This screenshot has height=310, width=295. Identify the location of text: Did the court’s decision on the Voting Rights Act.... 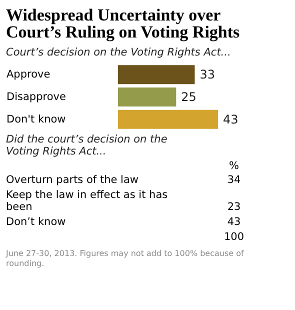
(87, 146).